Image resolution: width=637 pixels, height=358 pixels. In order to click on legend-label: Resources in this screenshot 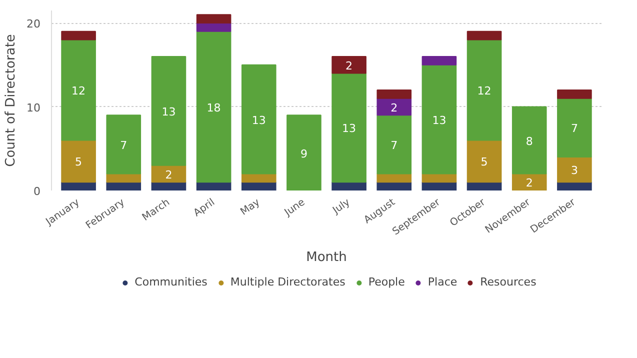, I will do `click(508, 282)`.